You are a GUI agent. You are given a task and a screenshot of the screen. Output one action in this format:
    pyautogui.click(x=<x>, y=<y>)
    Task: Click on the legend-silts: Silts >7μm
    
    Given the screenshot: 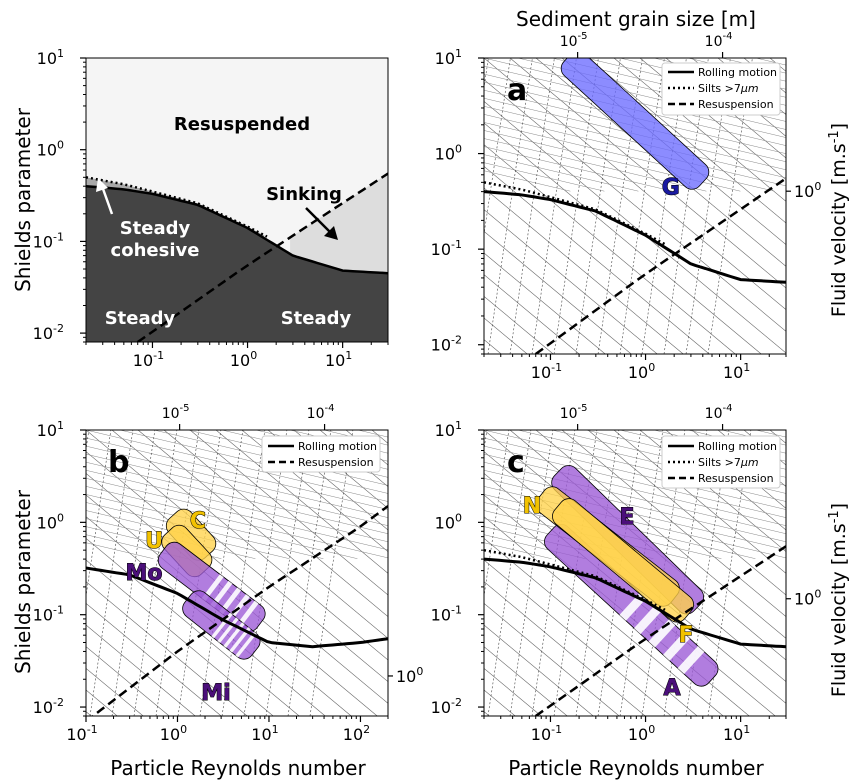 What is the action you would take?
    pyautogui.click(x=728, y=88)
    